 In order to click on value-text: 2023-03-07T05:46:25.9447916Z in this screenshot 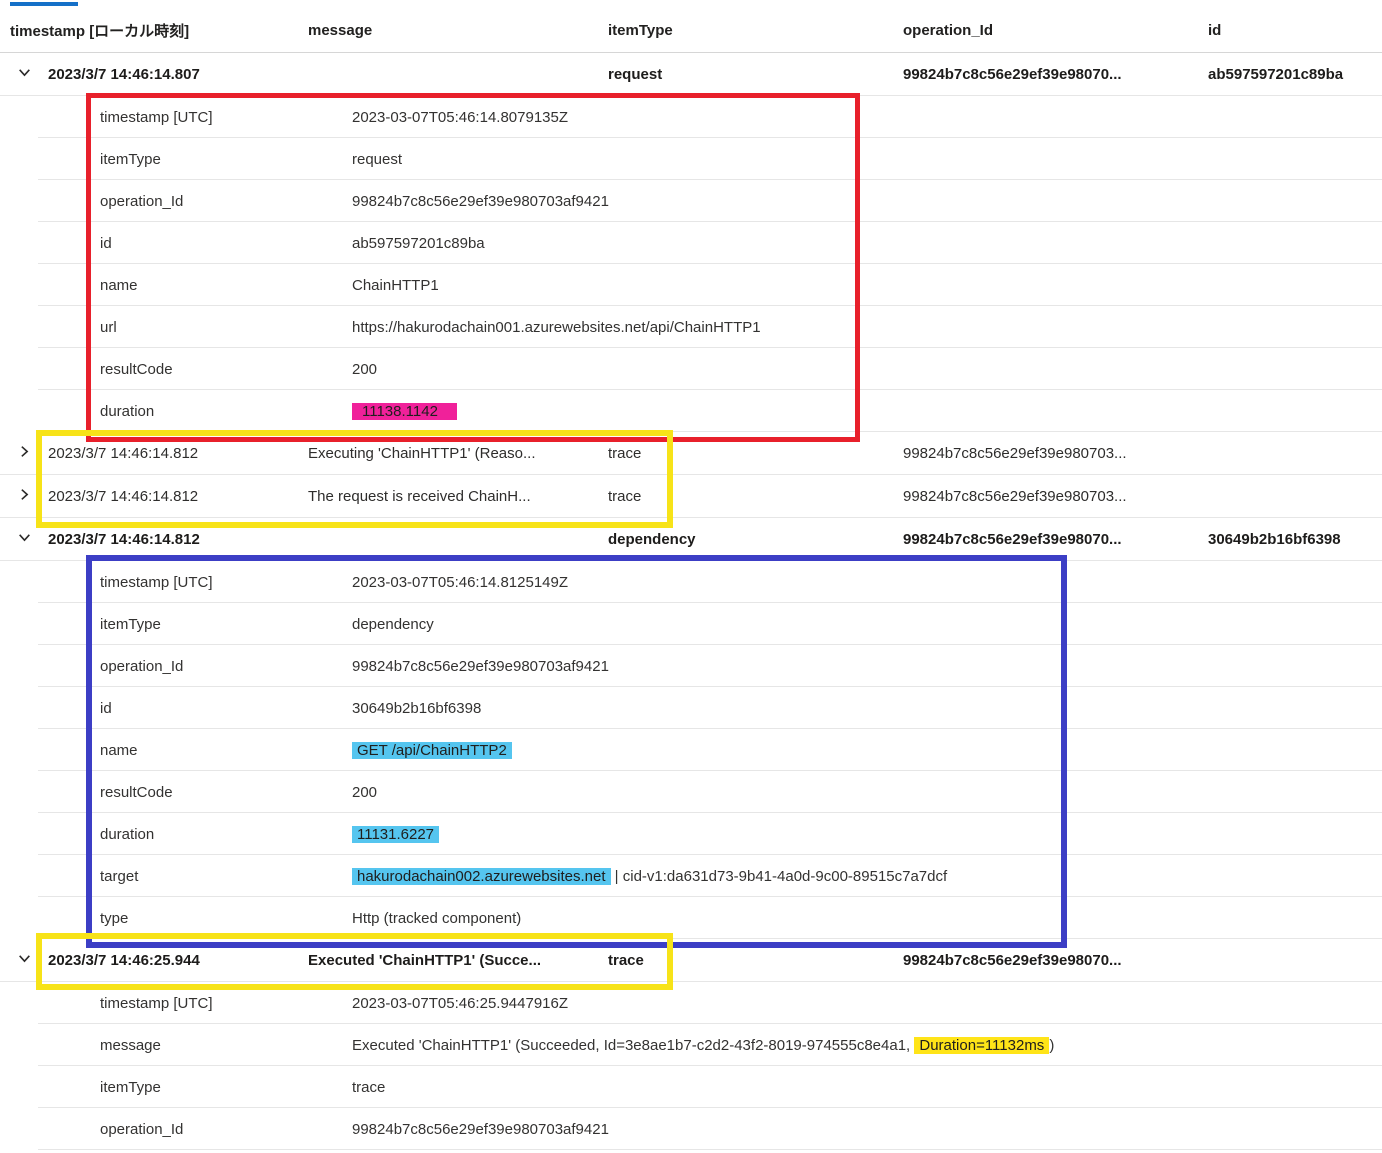, I will do `click(460, 1003)`.